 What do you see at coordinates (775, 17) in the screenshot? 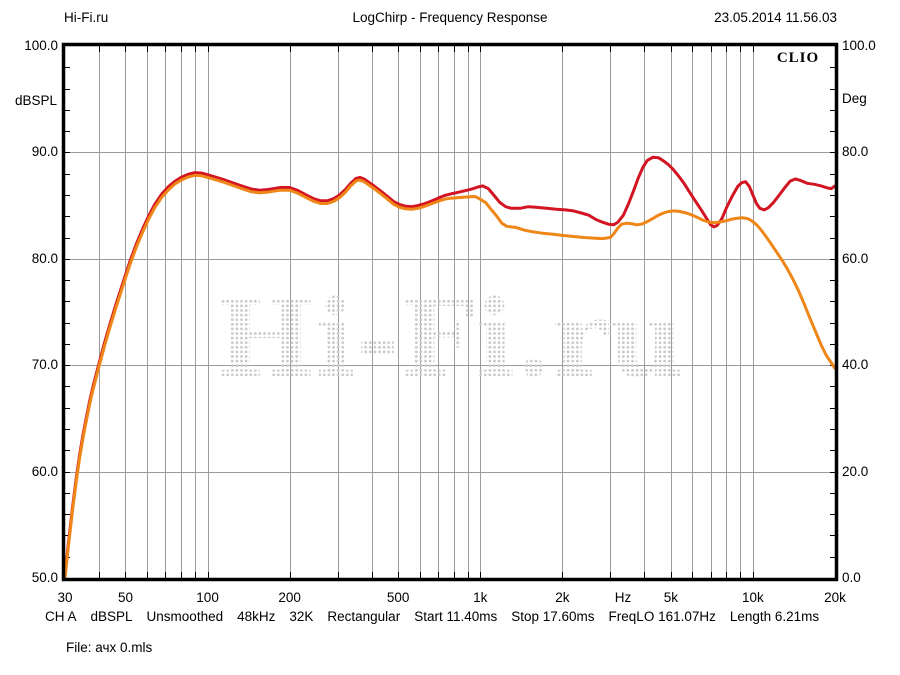
I see `datetime-label: 23.05.2014 11.56.03` at bounding box center [775, 17].